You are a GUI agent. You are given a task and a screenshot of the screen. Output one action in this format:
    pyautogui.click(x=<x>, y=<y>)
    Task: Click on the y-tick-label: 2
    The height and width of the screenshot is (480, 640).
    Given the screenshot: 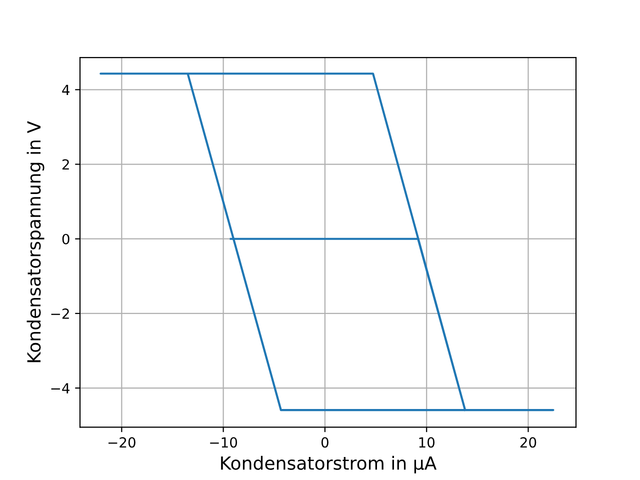 What is the action you would take?
    pyautogui.click(x=65, y=164)
    